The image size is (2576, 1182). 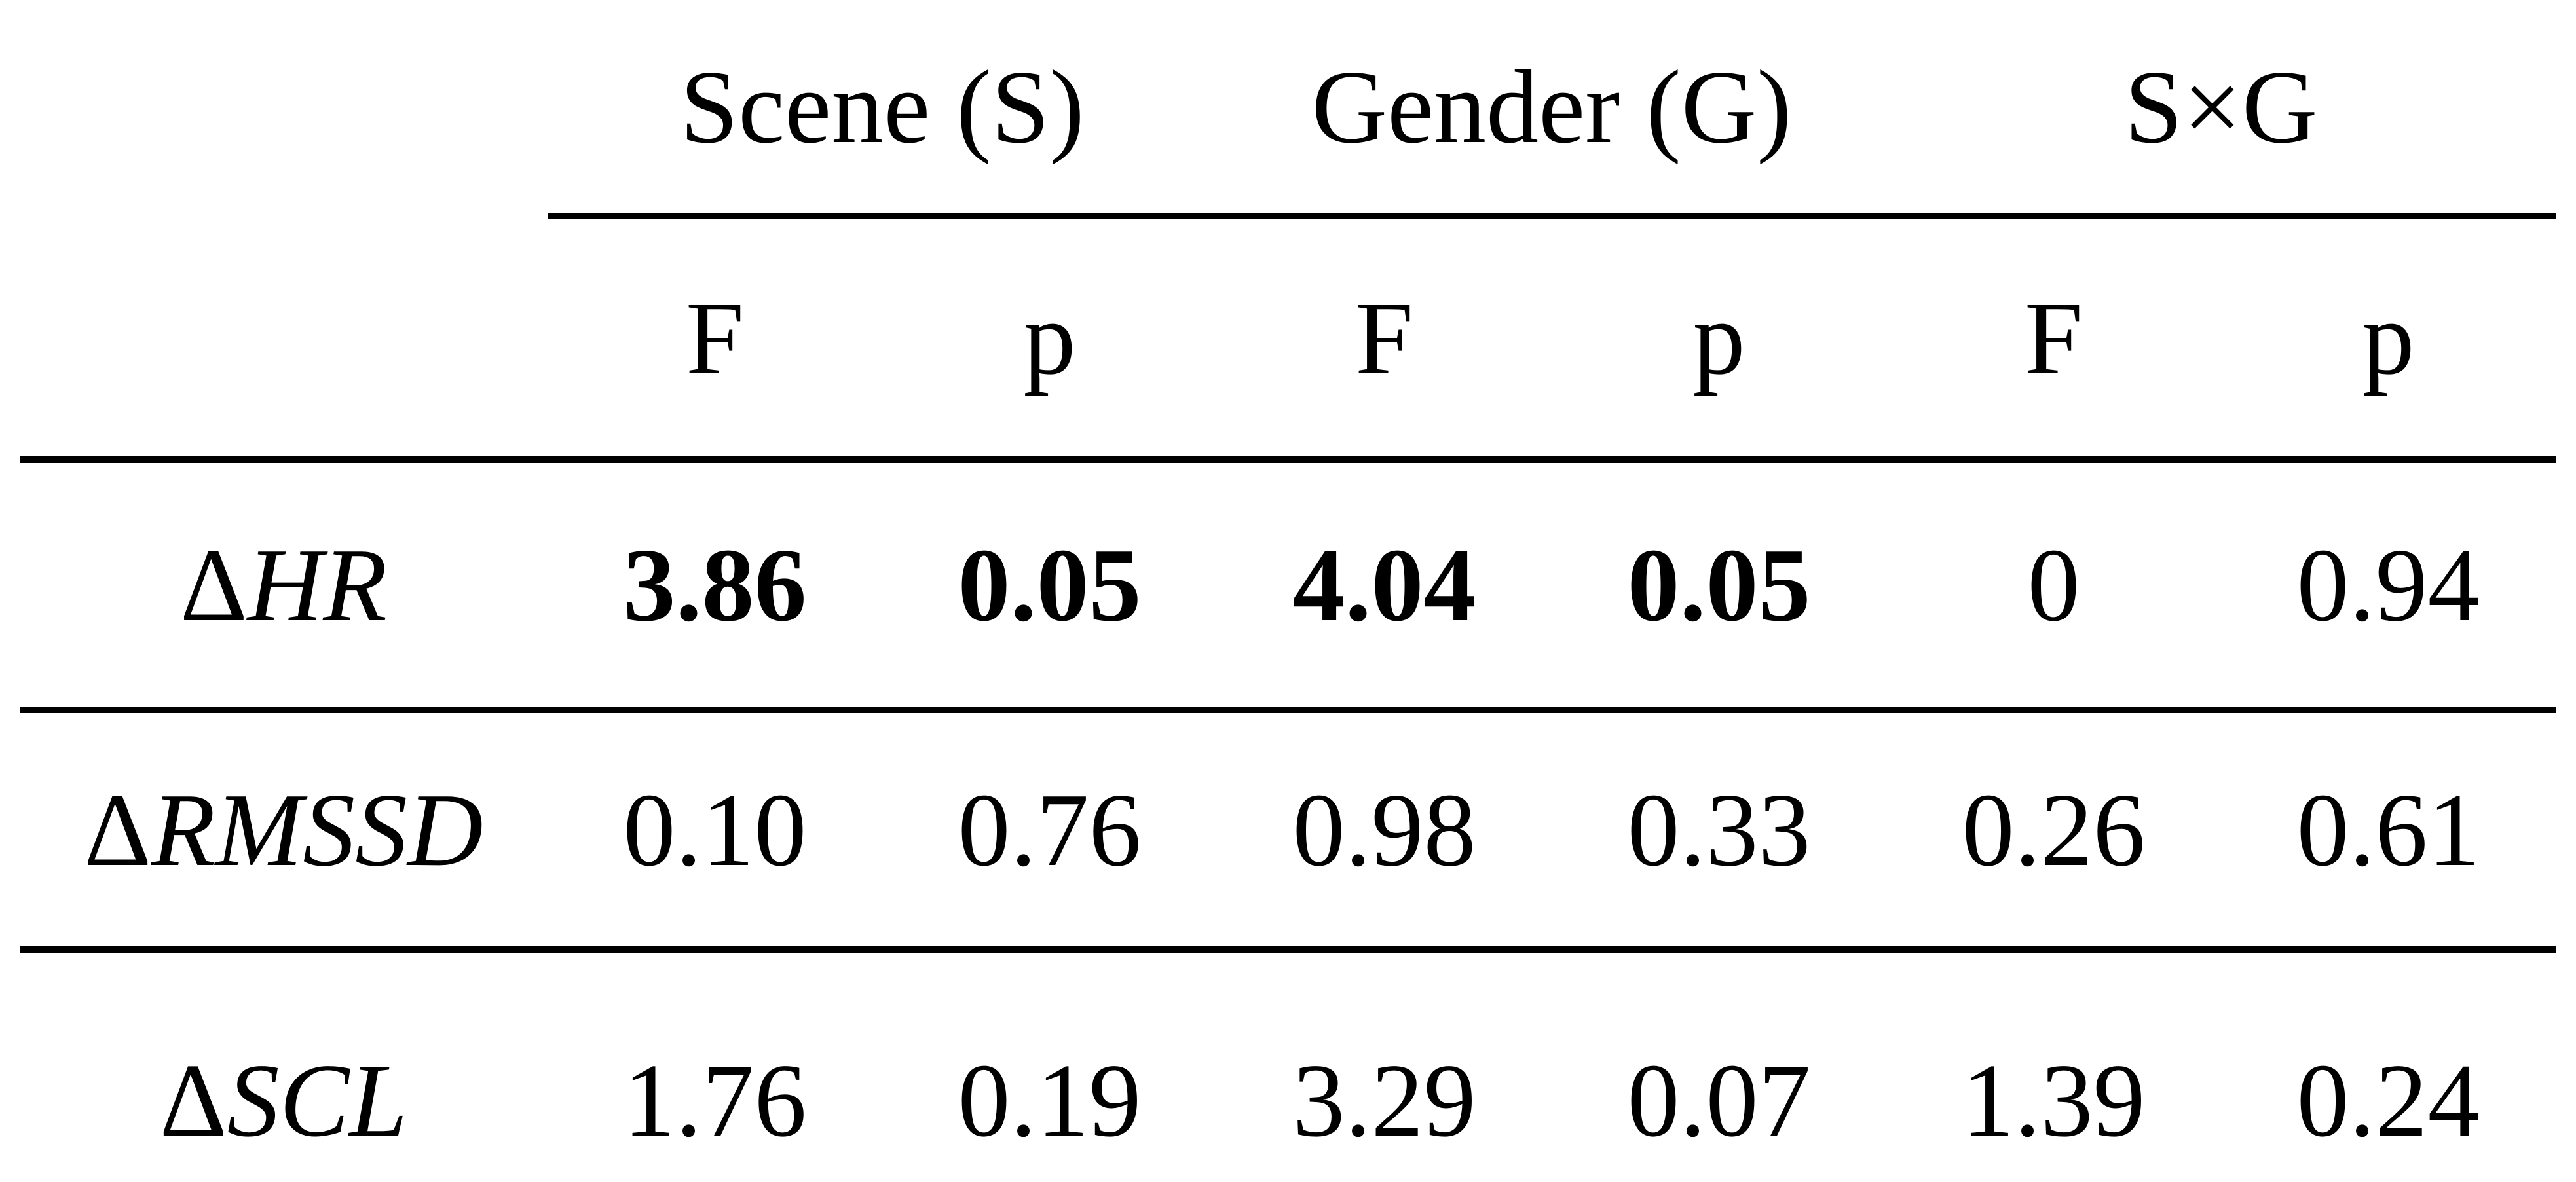 I want to click on value-cell: 0.94, so click(x=2388, y=586).